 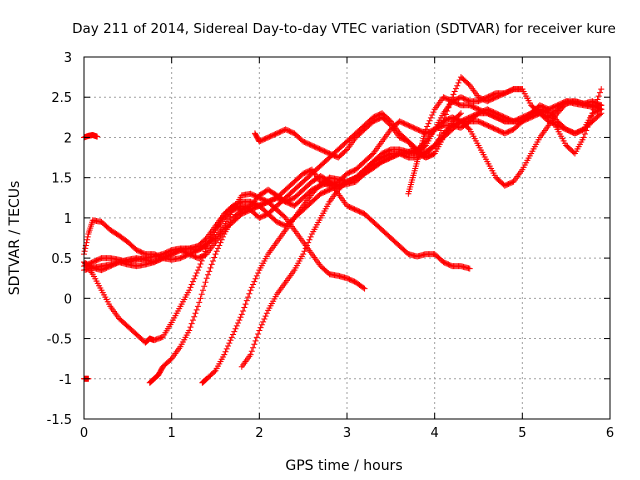 I want to click on x-tick-label: 4, so click(x=435, y=433).